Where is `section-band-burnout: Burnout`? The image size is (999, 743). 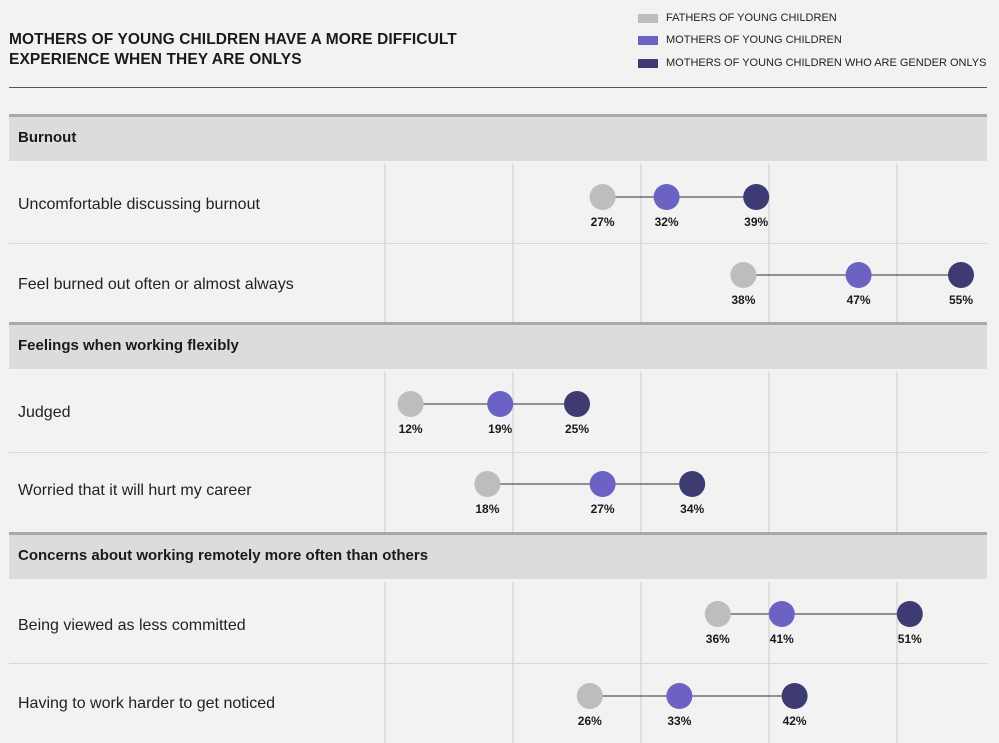 section-band-burnout: Burnout is located at coordinates (498, 137).